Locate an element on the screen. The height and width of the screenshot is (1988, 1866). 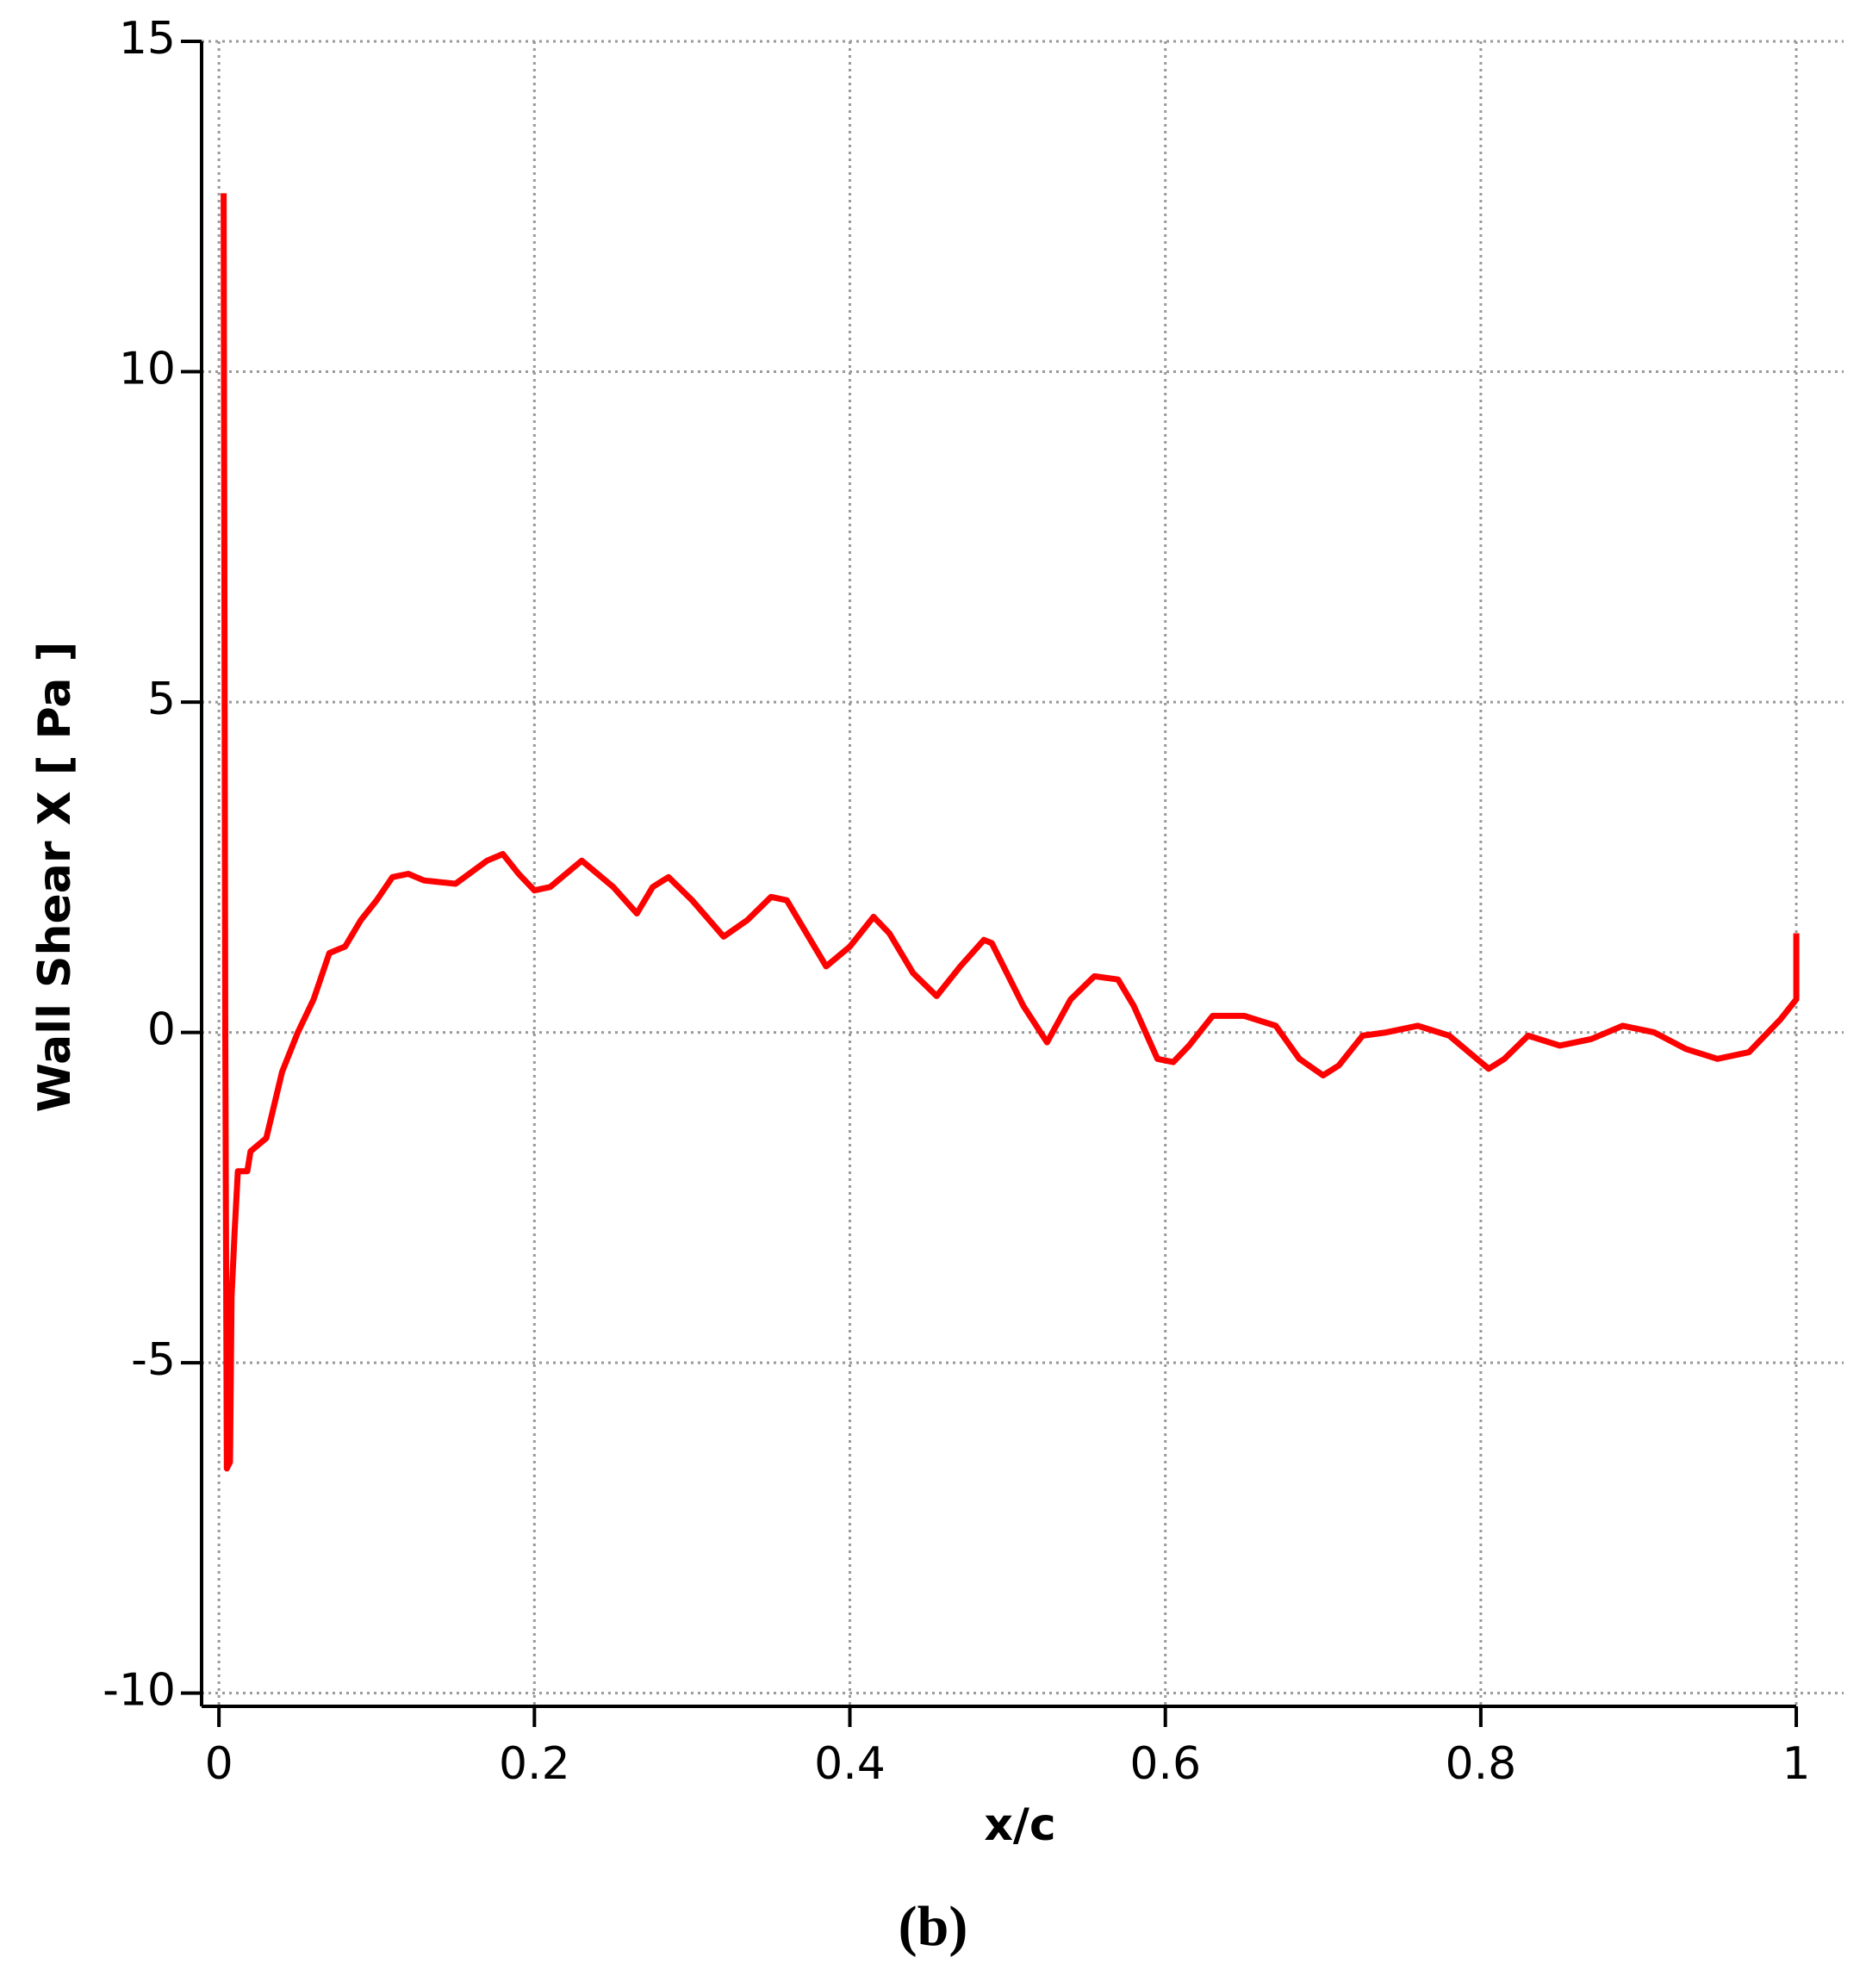
y-tick-label: 10 is located at coordinates (147, 369).